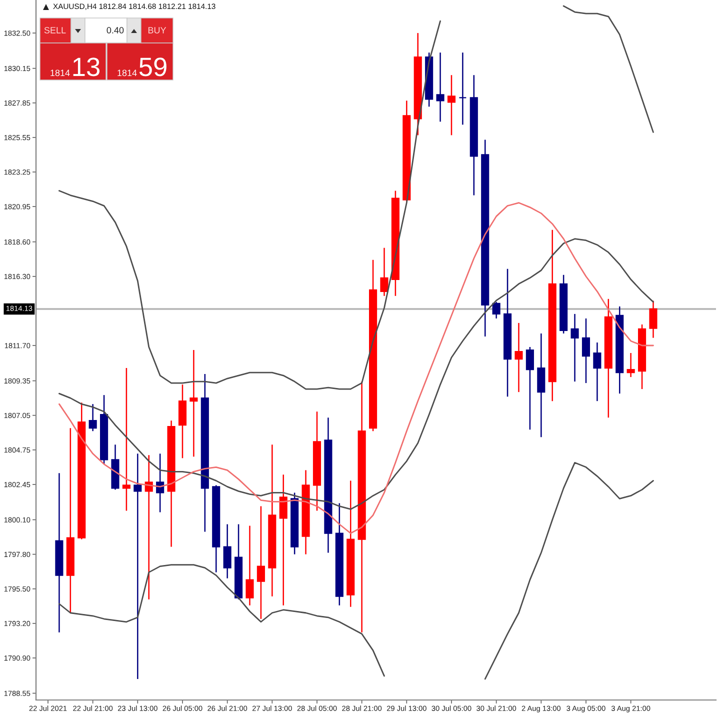 Image resolution: width=720 pixels, height=720 pixels. What do you see at coordinates (55, 30) in the screenshot?
I see `annotation: SELL` at bounding box center [55, 30].